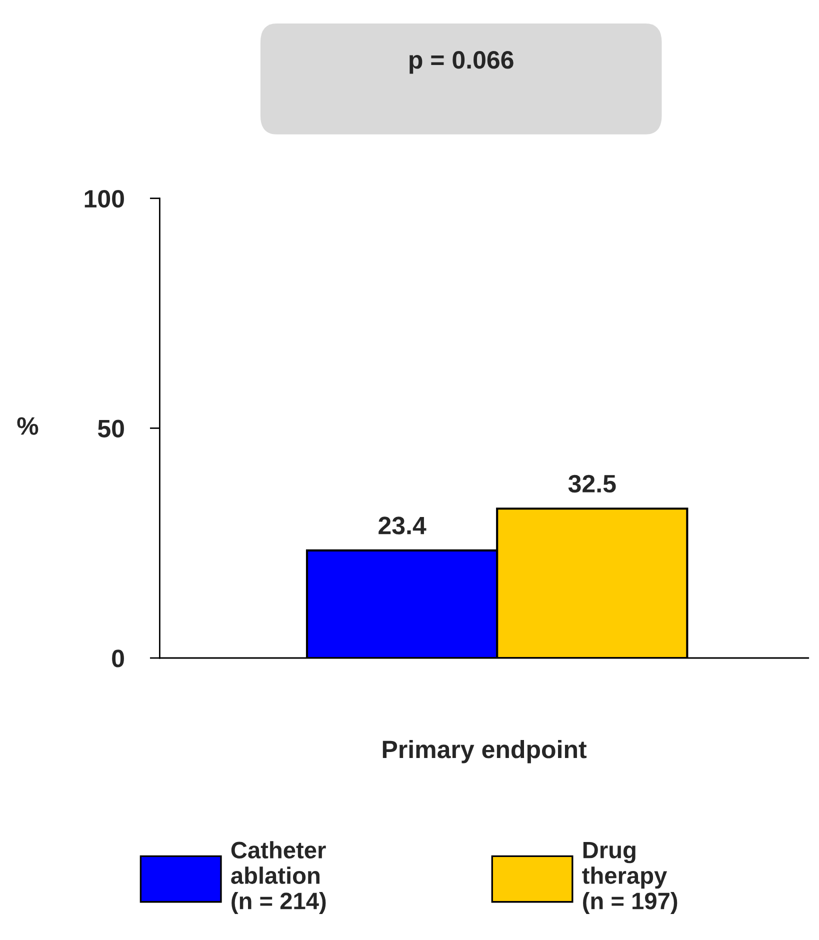  I want to click on legend-label: Drug therapy (n = 197), so click(630, 878).